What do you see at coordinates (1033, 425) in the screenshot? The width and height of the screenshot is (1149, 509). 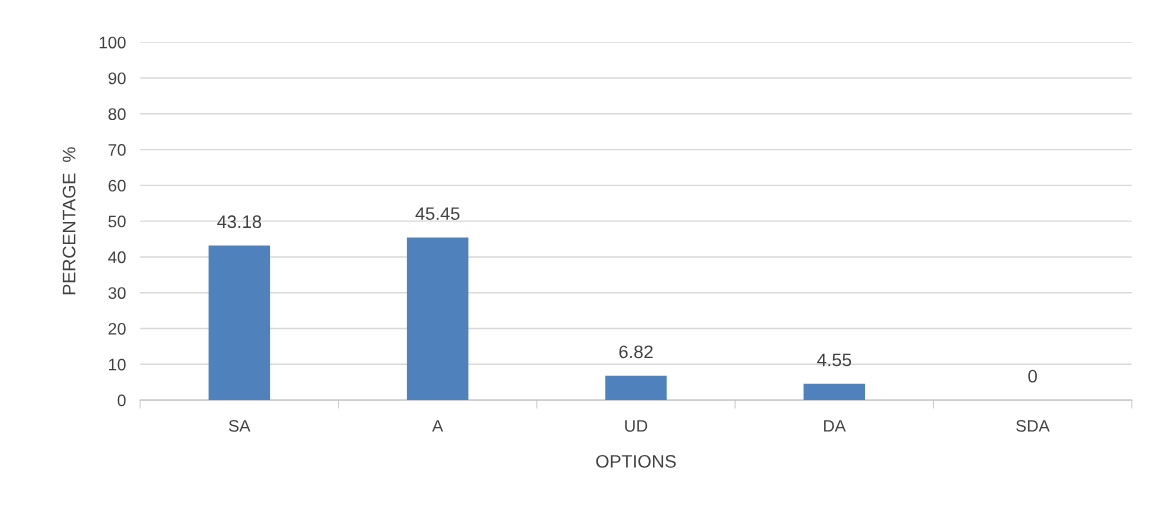 I see `x-tick-label: SDA` at bounding box center [1033, 425].